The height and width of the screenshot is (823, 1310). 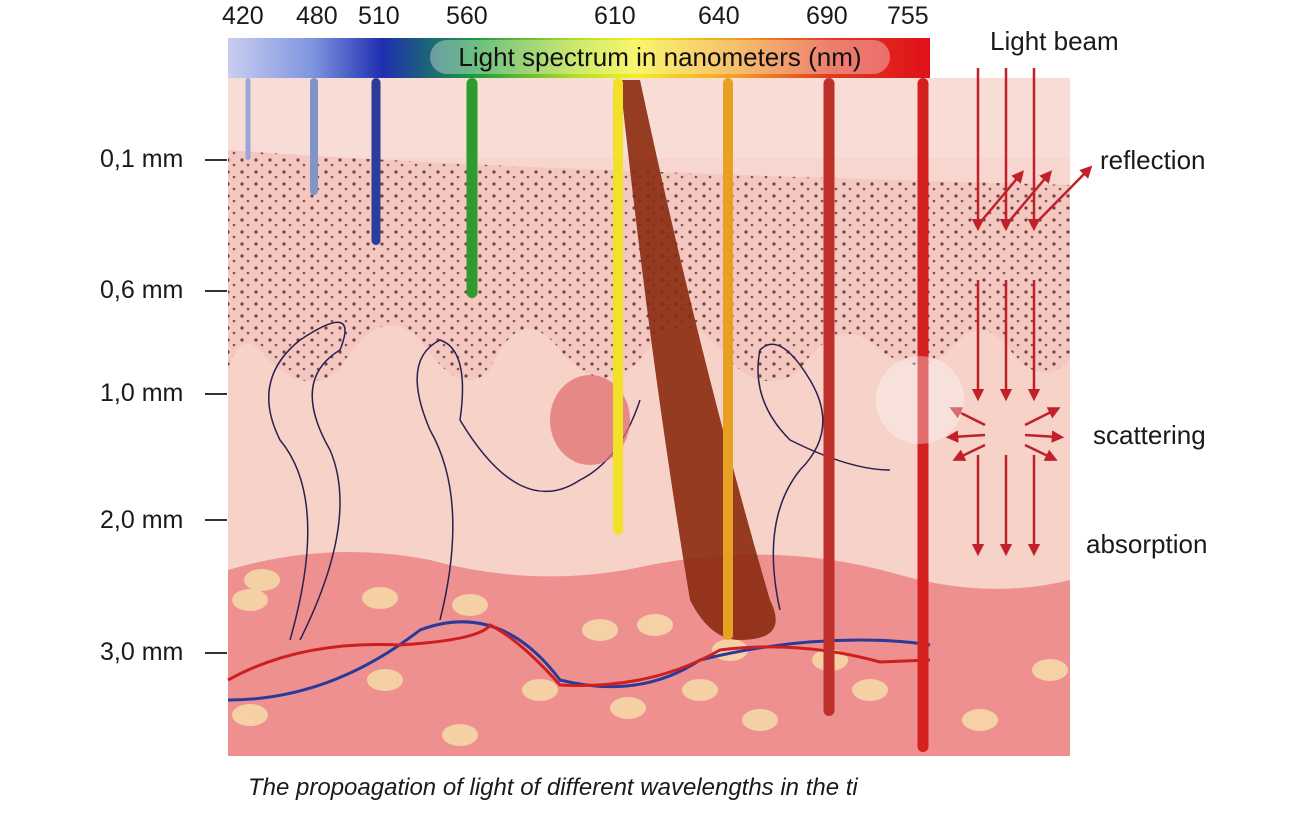 What do you see at coordinates (1019, 312) in the screenshot?
I see `light-beam-arrows` at bounding box center [1019, 312].